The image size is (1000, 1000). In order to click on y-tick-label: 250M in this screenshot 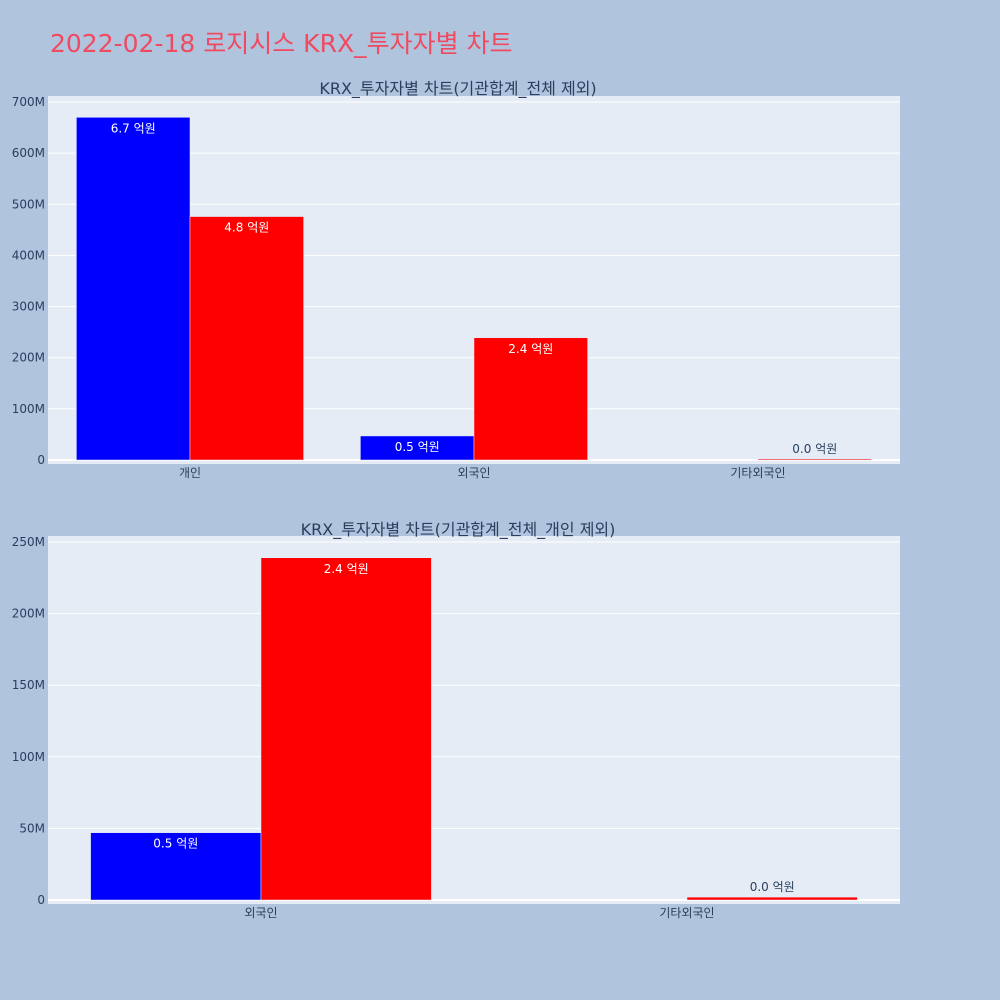, I will do `click(28, 542)`.